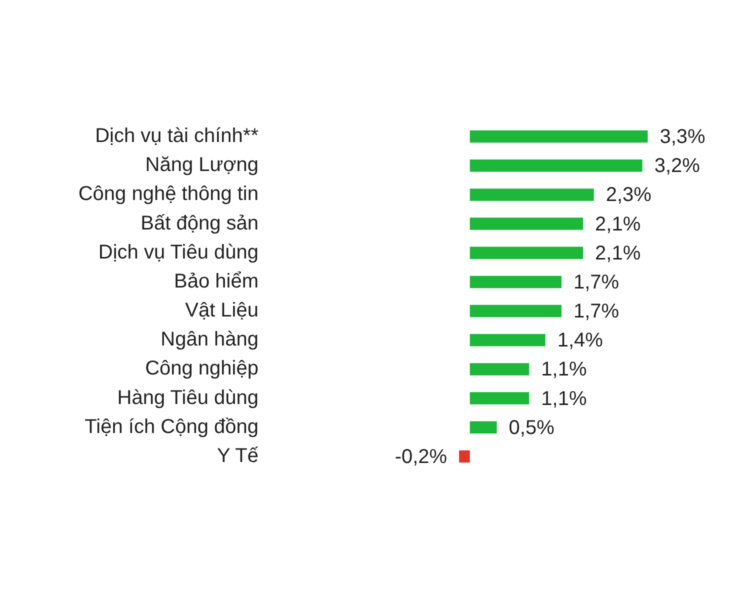  Describe the element at coordinates (178, 252) in the screenshot. I see `y-tick-label: Dịch vụ Tiêu dùng` at that location.